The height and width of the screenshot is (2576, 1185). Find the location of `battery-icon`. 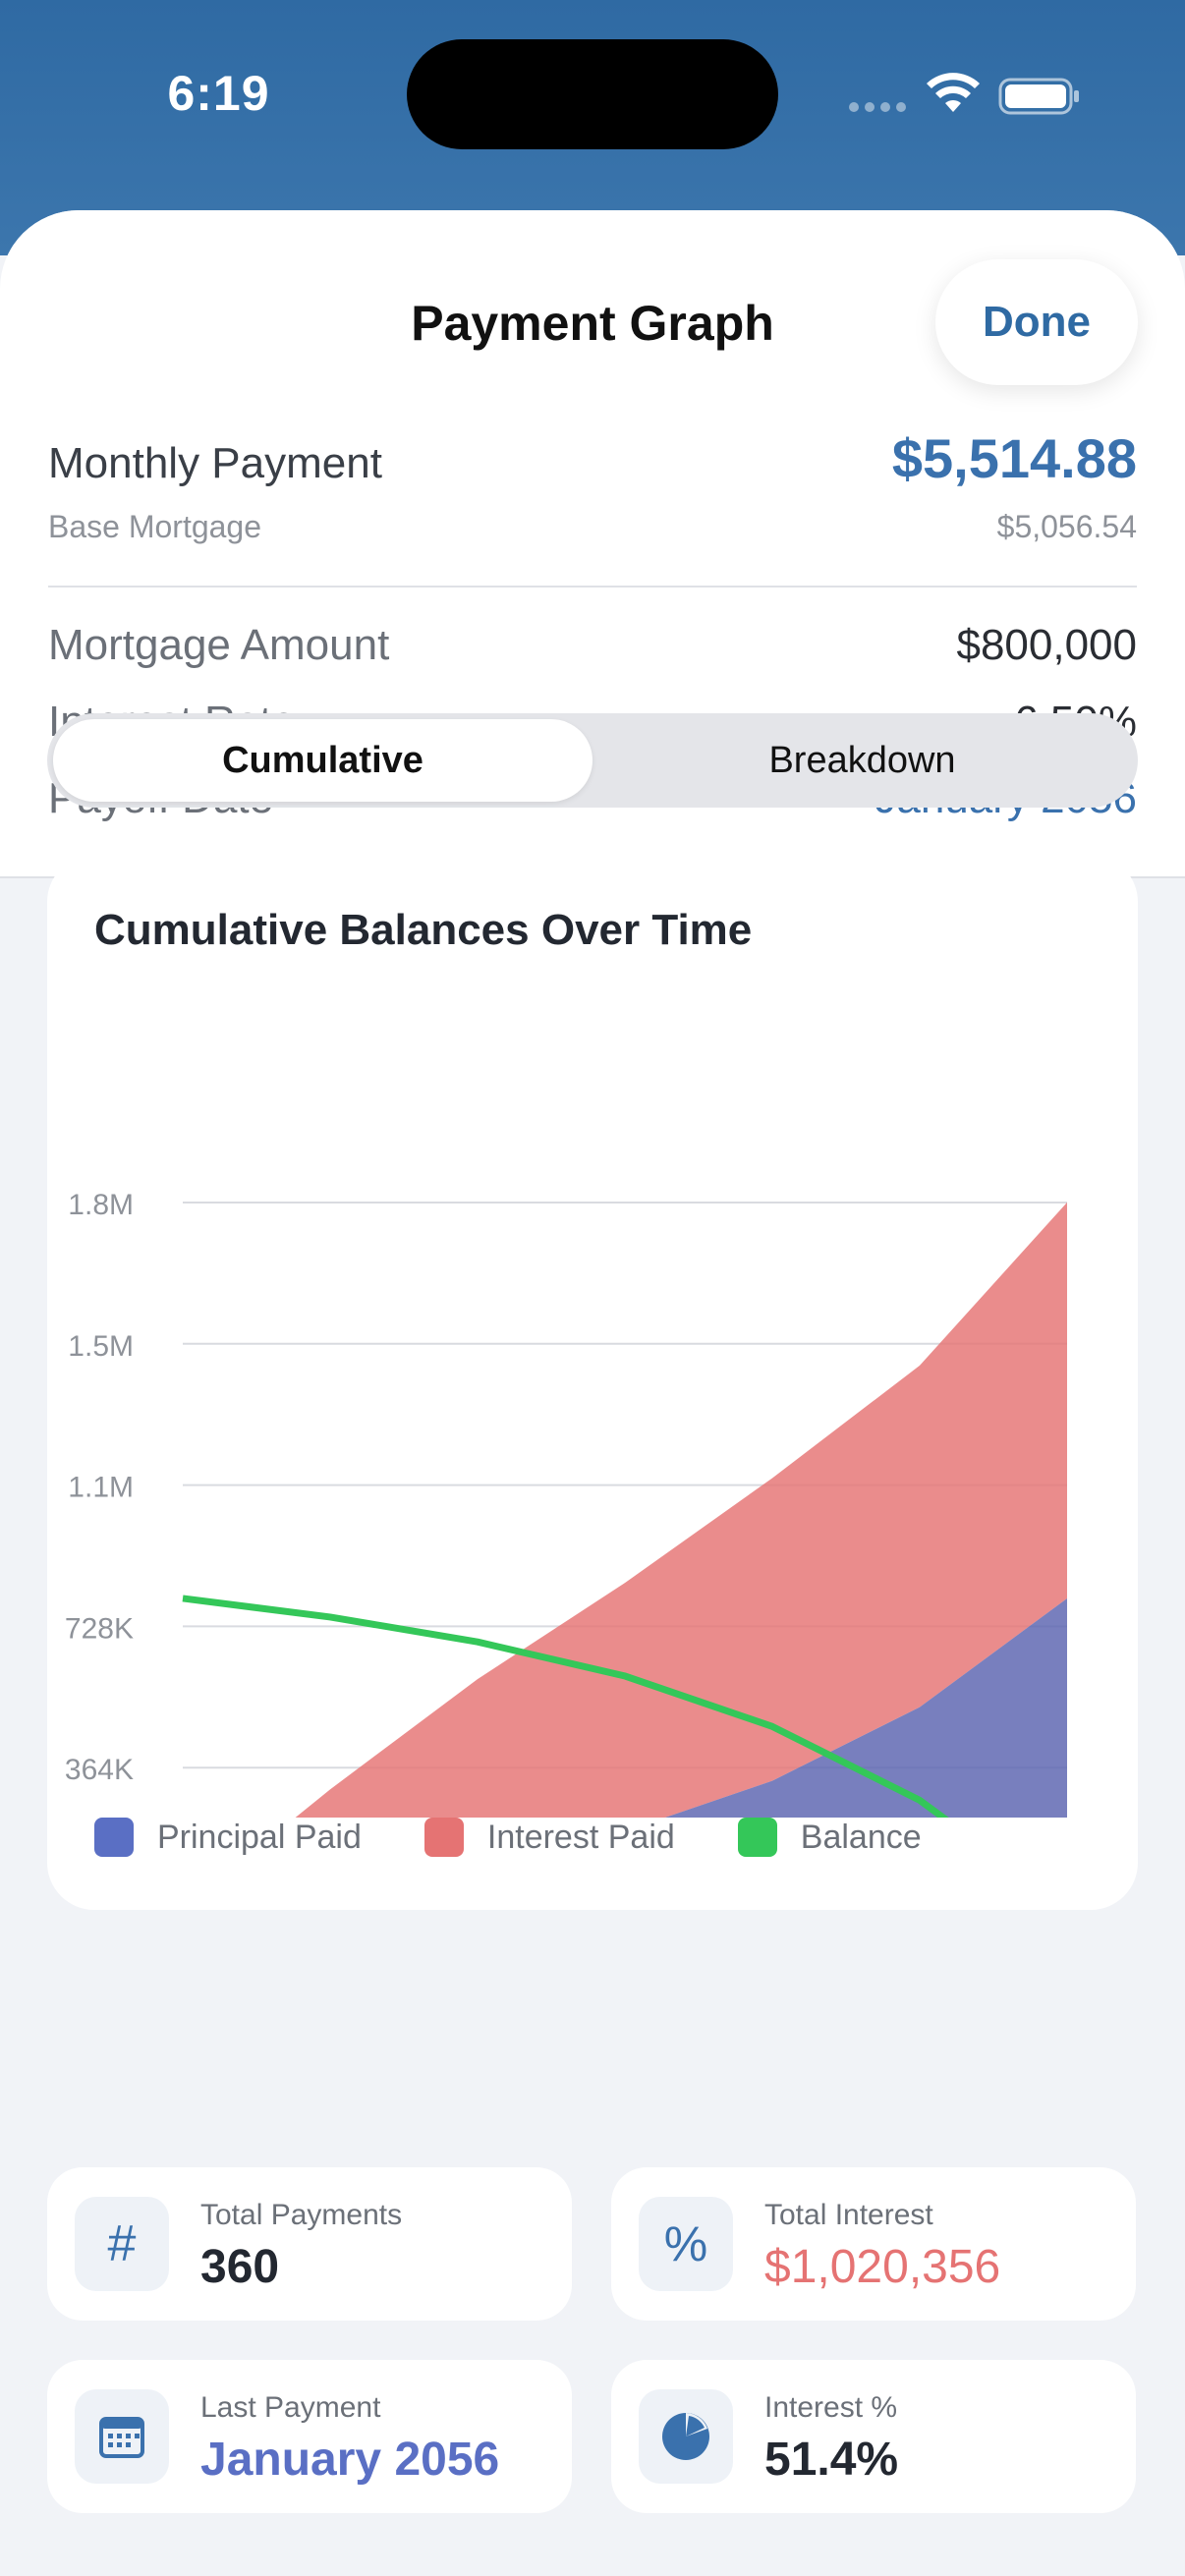

battery-icon is located at coordinates (1038, 96).